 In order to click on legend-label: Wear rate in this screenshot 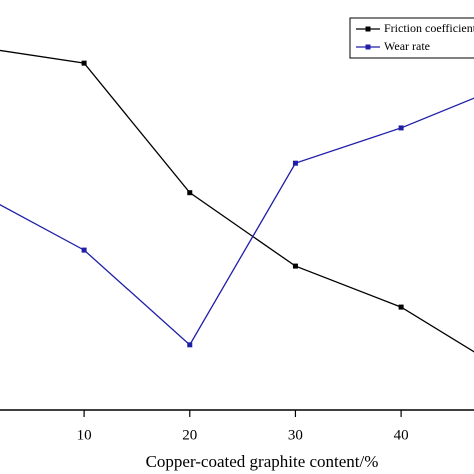, I will do `click(407, 46)`.